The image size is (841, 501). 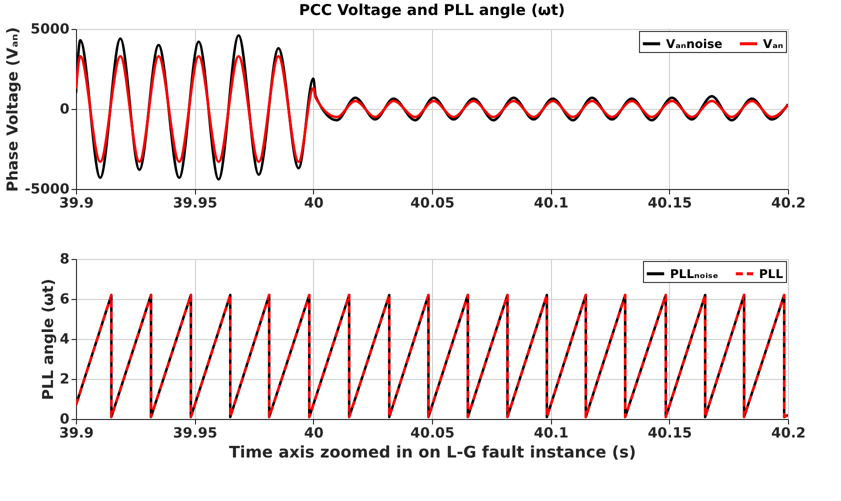 What do you see at coordinates (13, 109) in the screenshot?
I see `y-axis-title: Phase Voltage (Vₐₙ)` at bounding box center [13, 109].